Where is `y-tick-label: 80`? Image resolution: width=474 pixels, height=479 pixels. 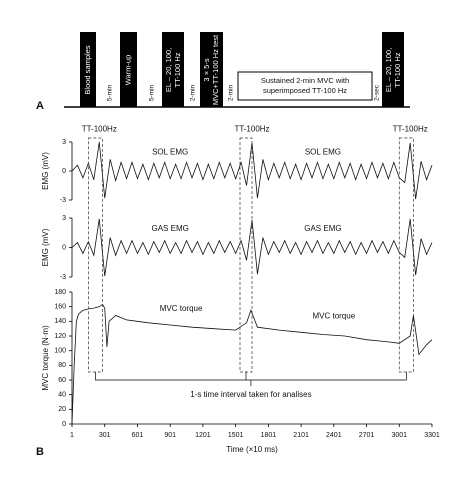 y-tick-label: 80 is located at coordinates (62, 365).